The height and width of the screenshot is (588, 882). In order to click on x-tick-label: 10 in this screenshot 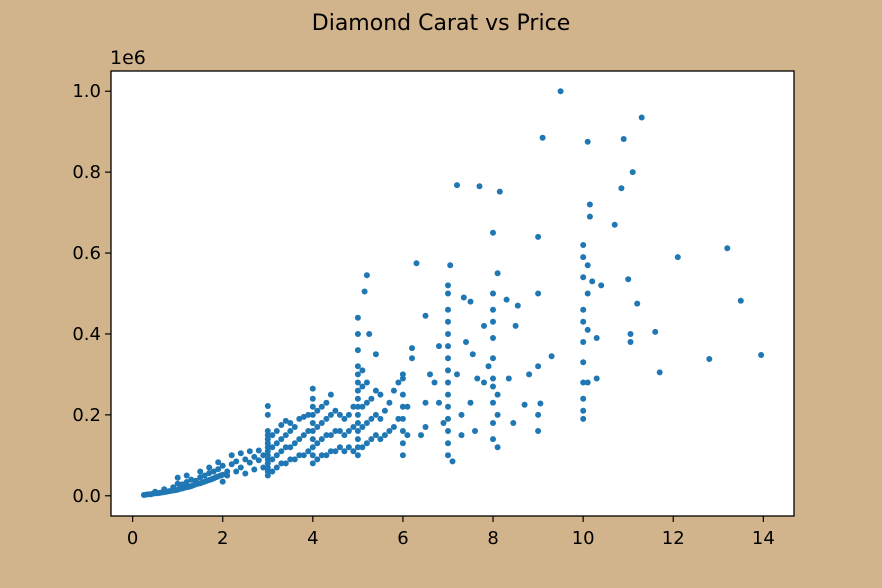, I will do `click(583, 538)`.